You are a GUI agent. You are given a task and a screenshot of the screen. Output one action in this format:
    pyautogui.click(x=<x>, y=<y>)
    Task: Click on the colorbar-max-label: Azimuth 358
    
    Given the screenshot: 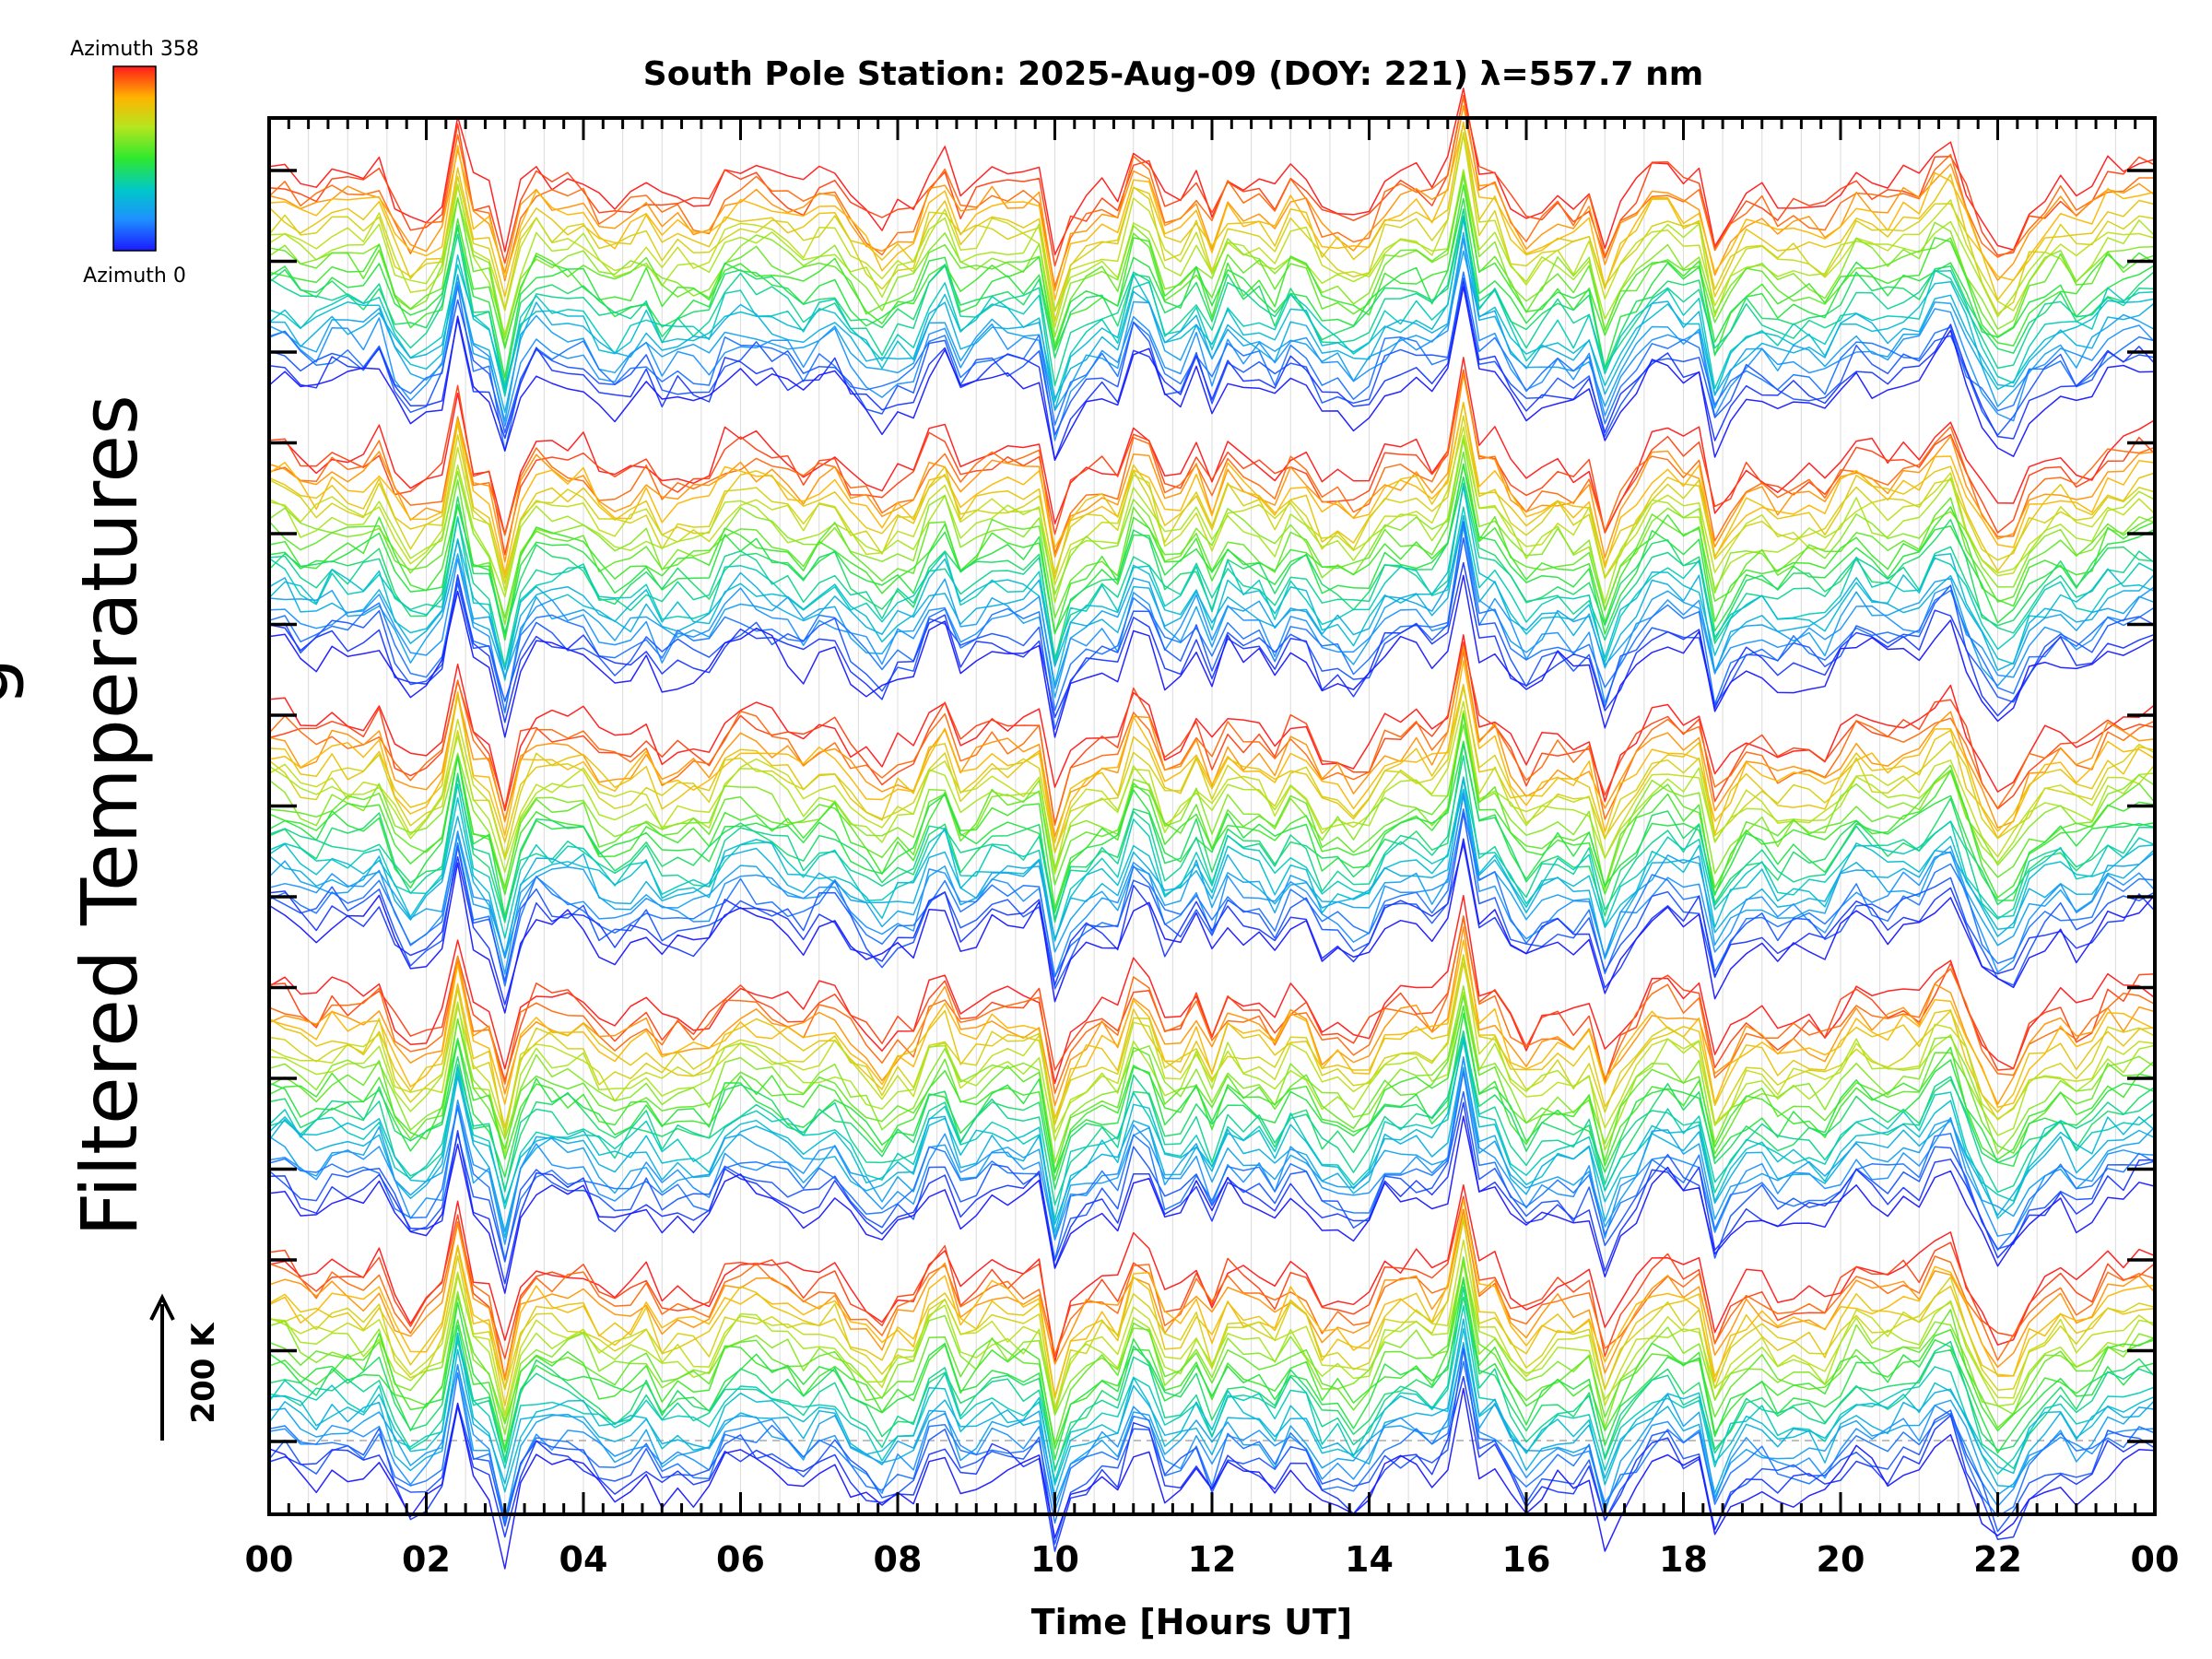 What is the action you would take?
    pyautogui.click(x=134, y=49)
    